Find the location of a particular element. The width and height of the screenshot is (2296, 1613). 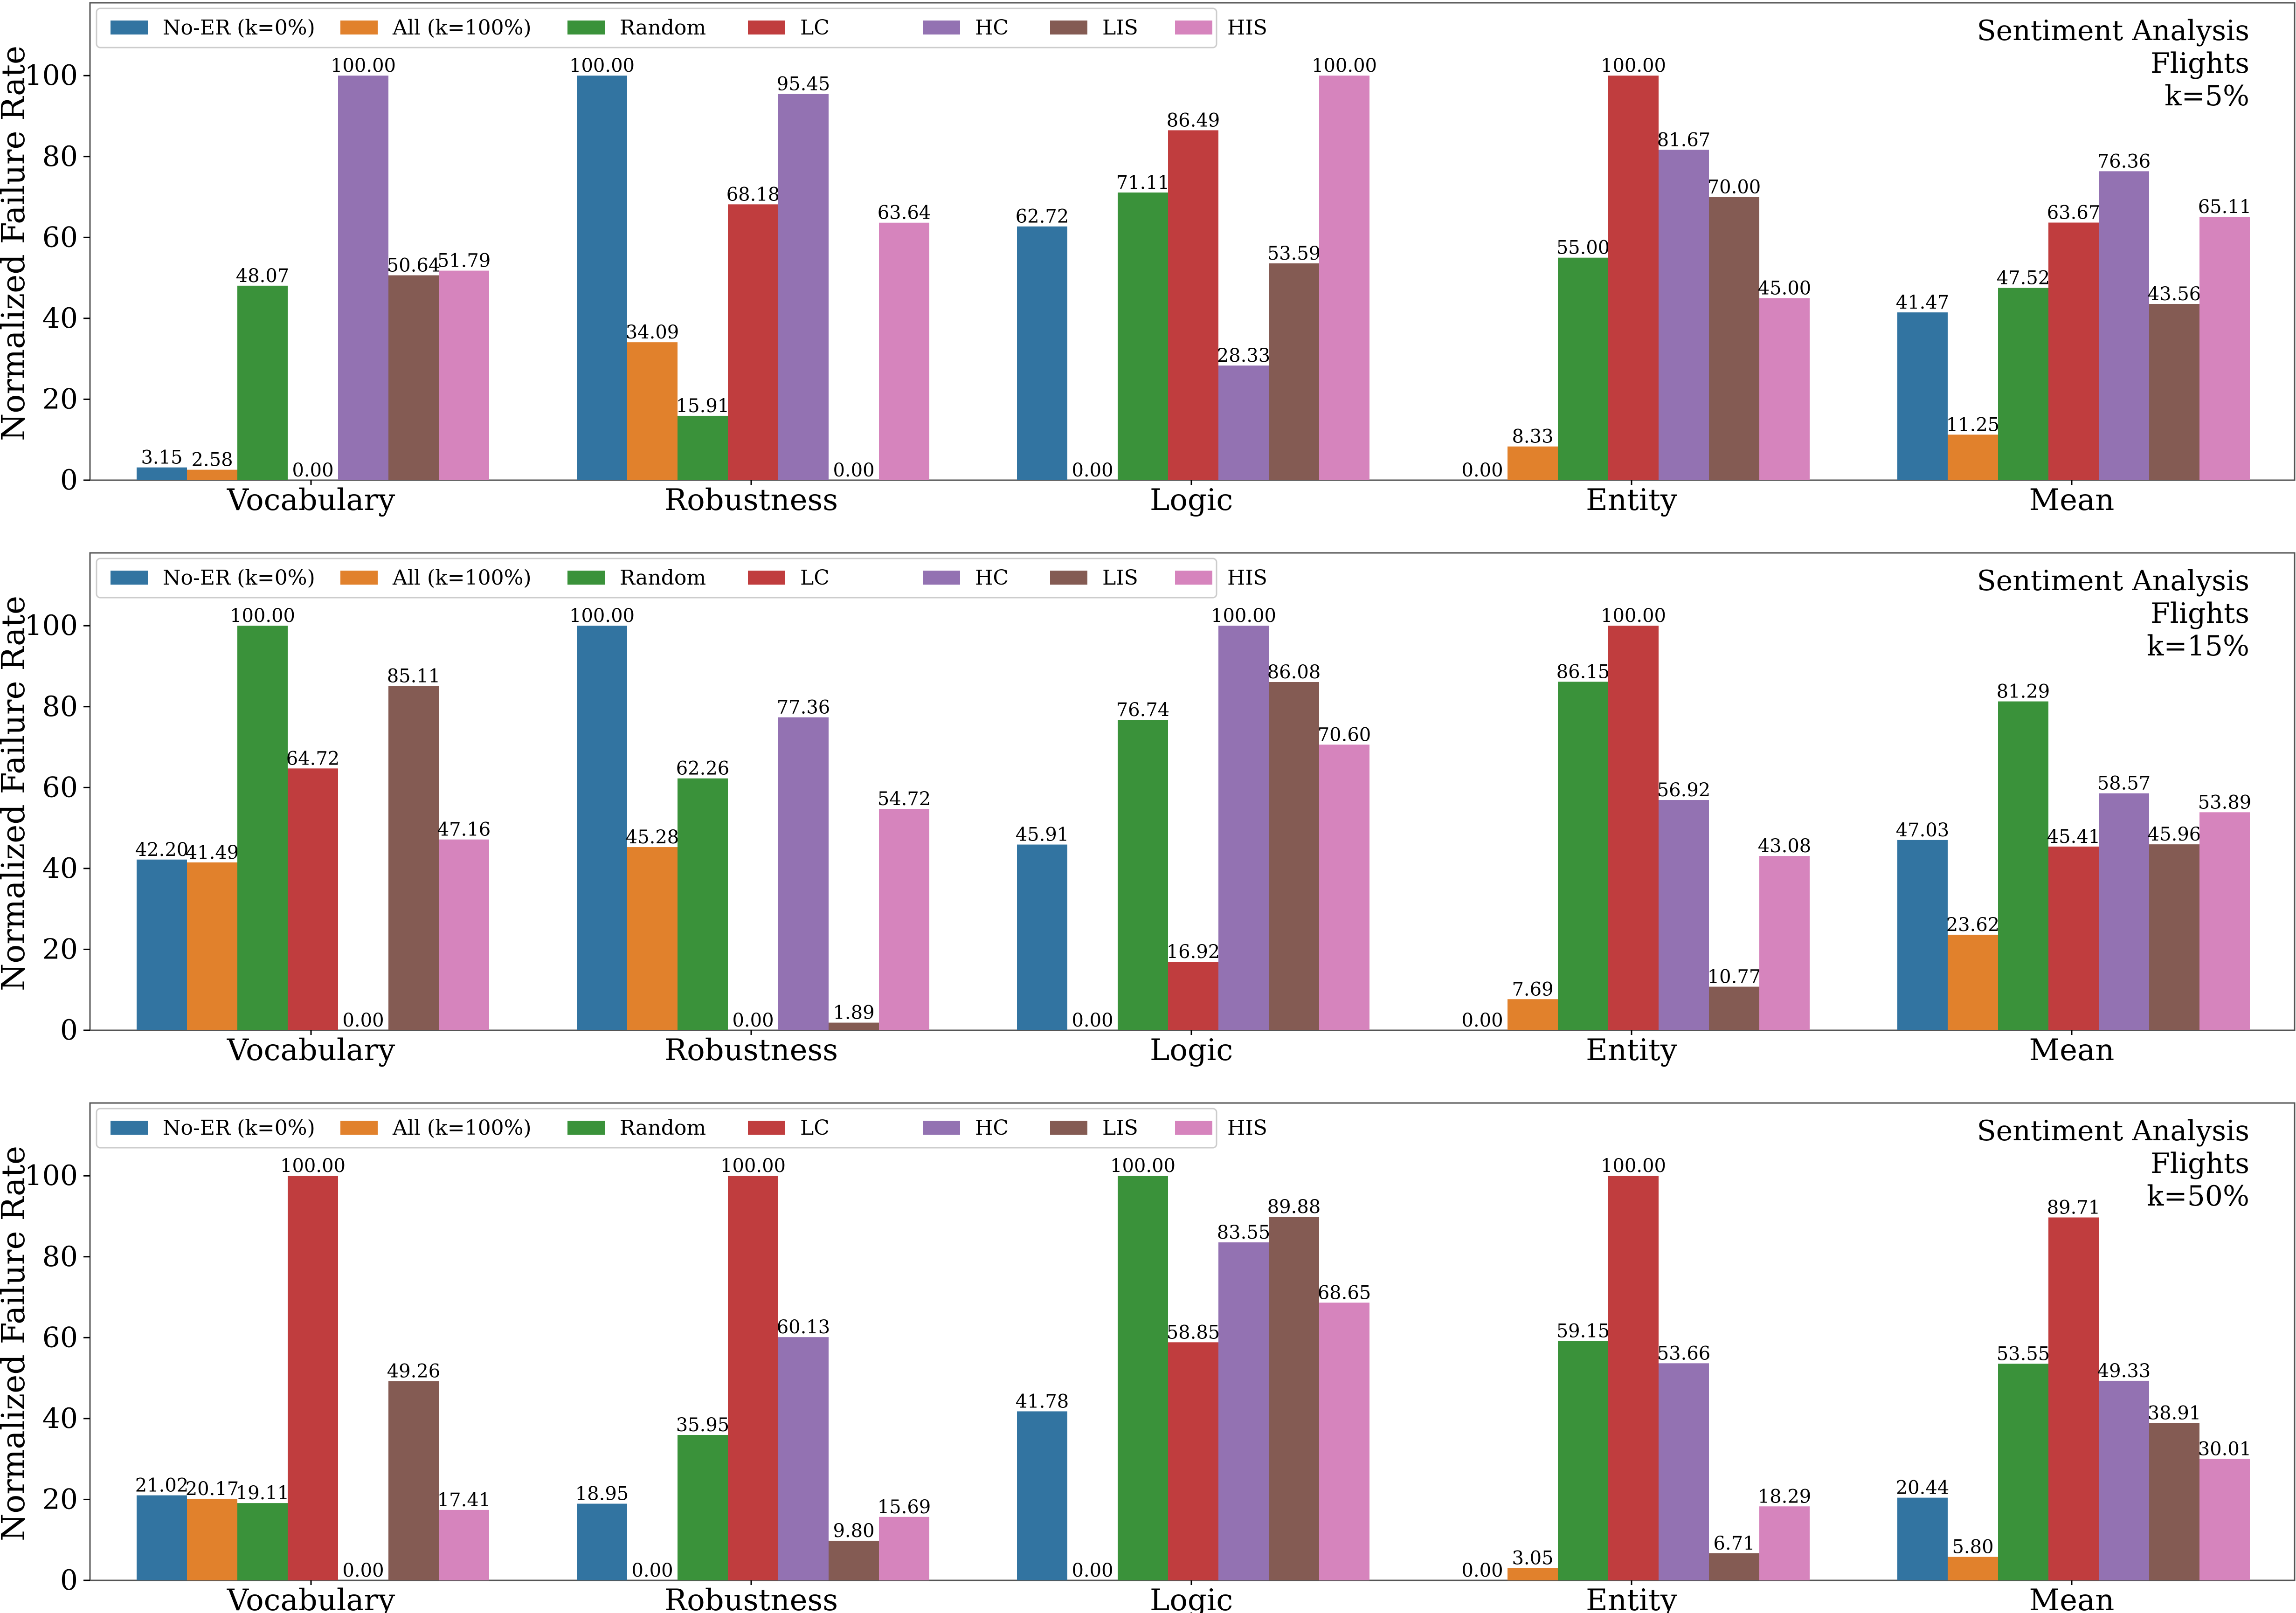

bar-value-label: 3.05 is located at coordinates (1532, 1558).